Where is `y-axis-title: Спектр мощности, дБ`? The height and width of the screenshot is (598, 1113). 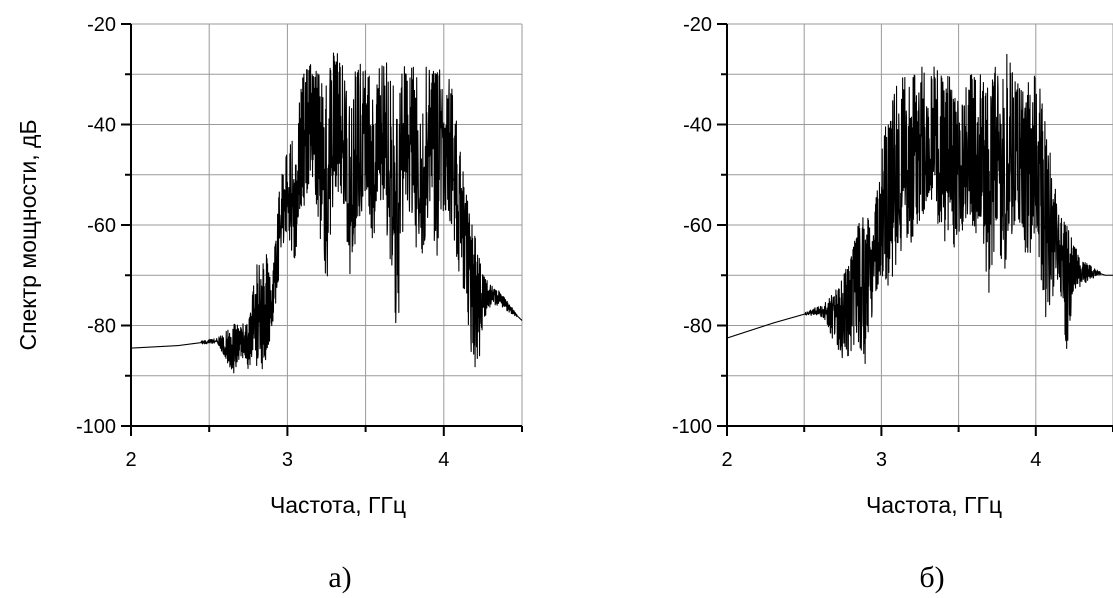
y-axis-title: Спектр мощности, дБ is located at coordinates (28, 234).